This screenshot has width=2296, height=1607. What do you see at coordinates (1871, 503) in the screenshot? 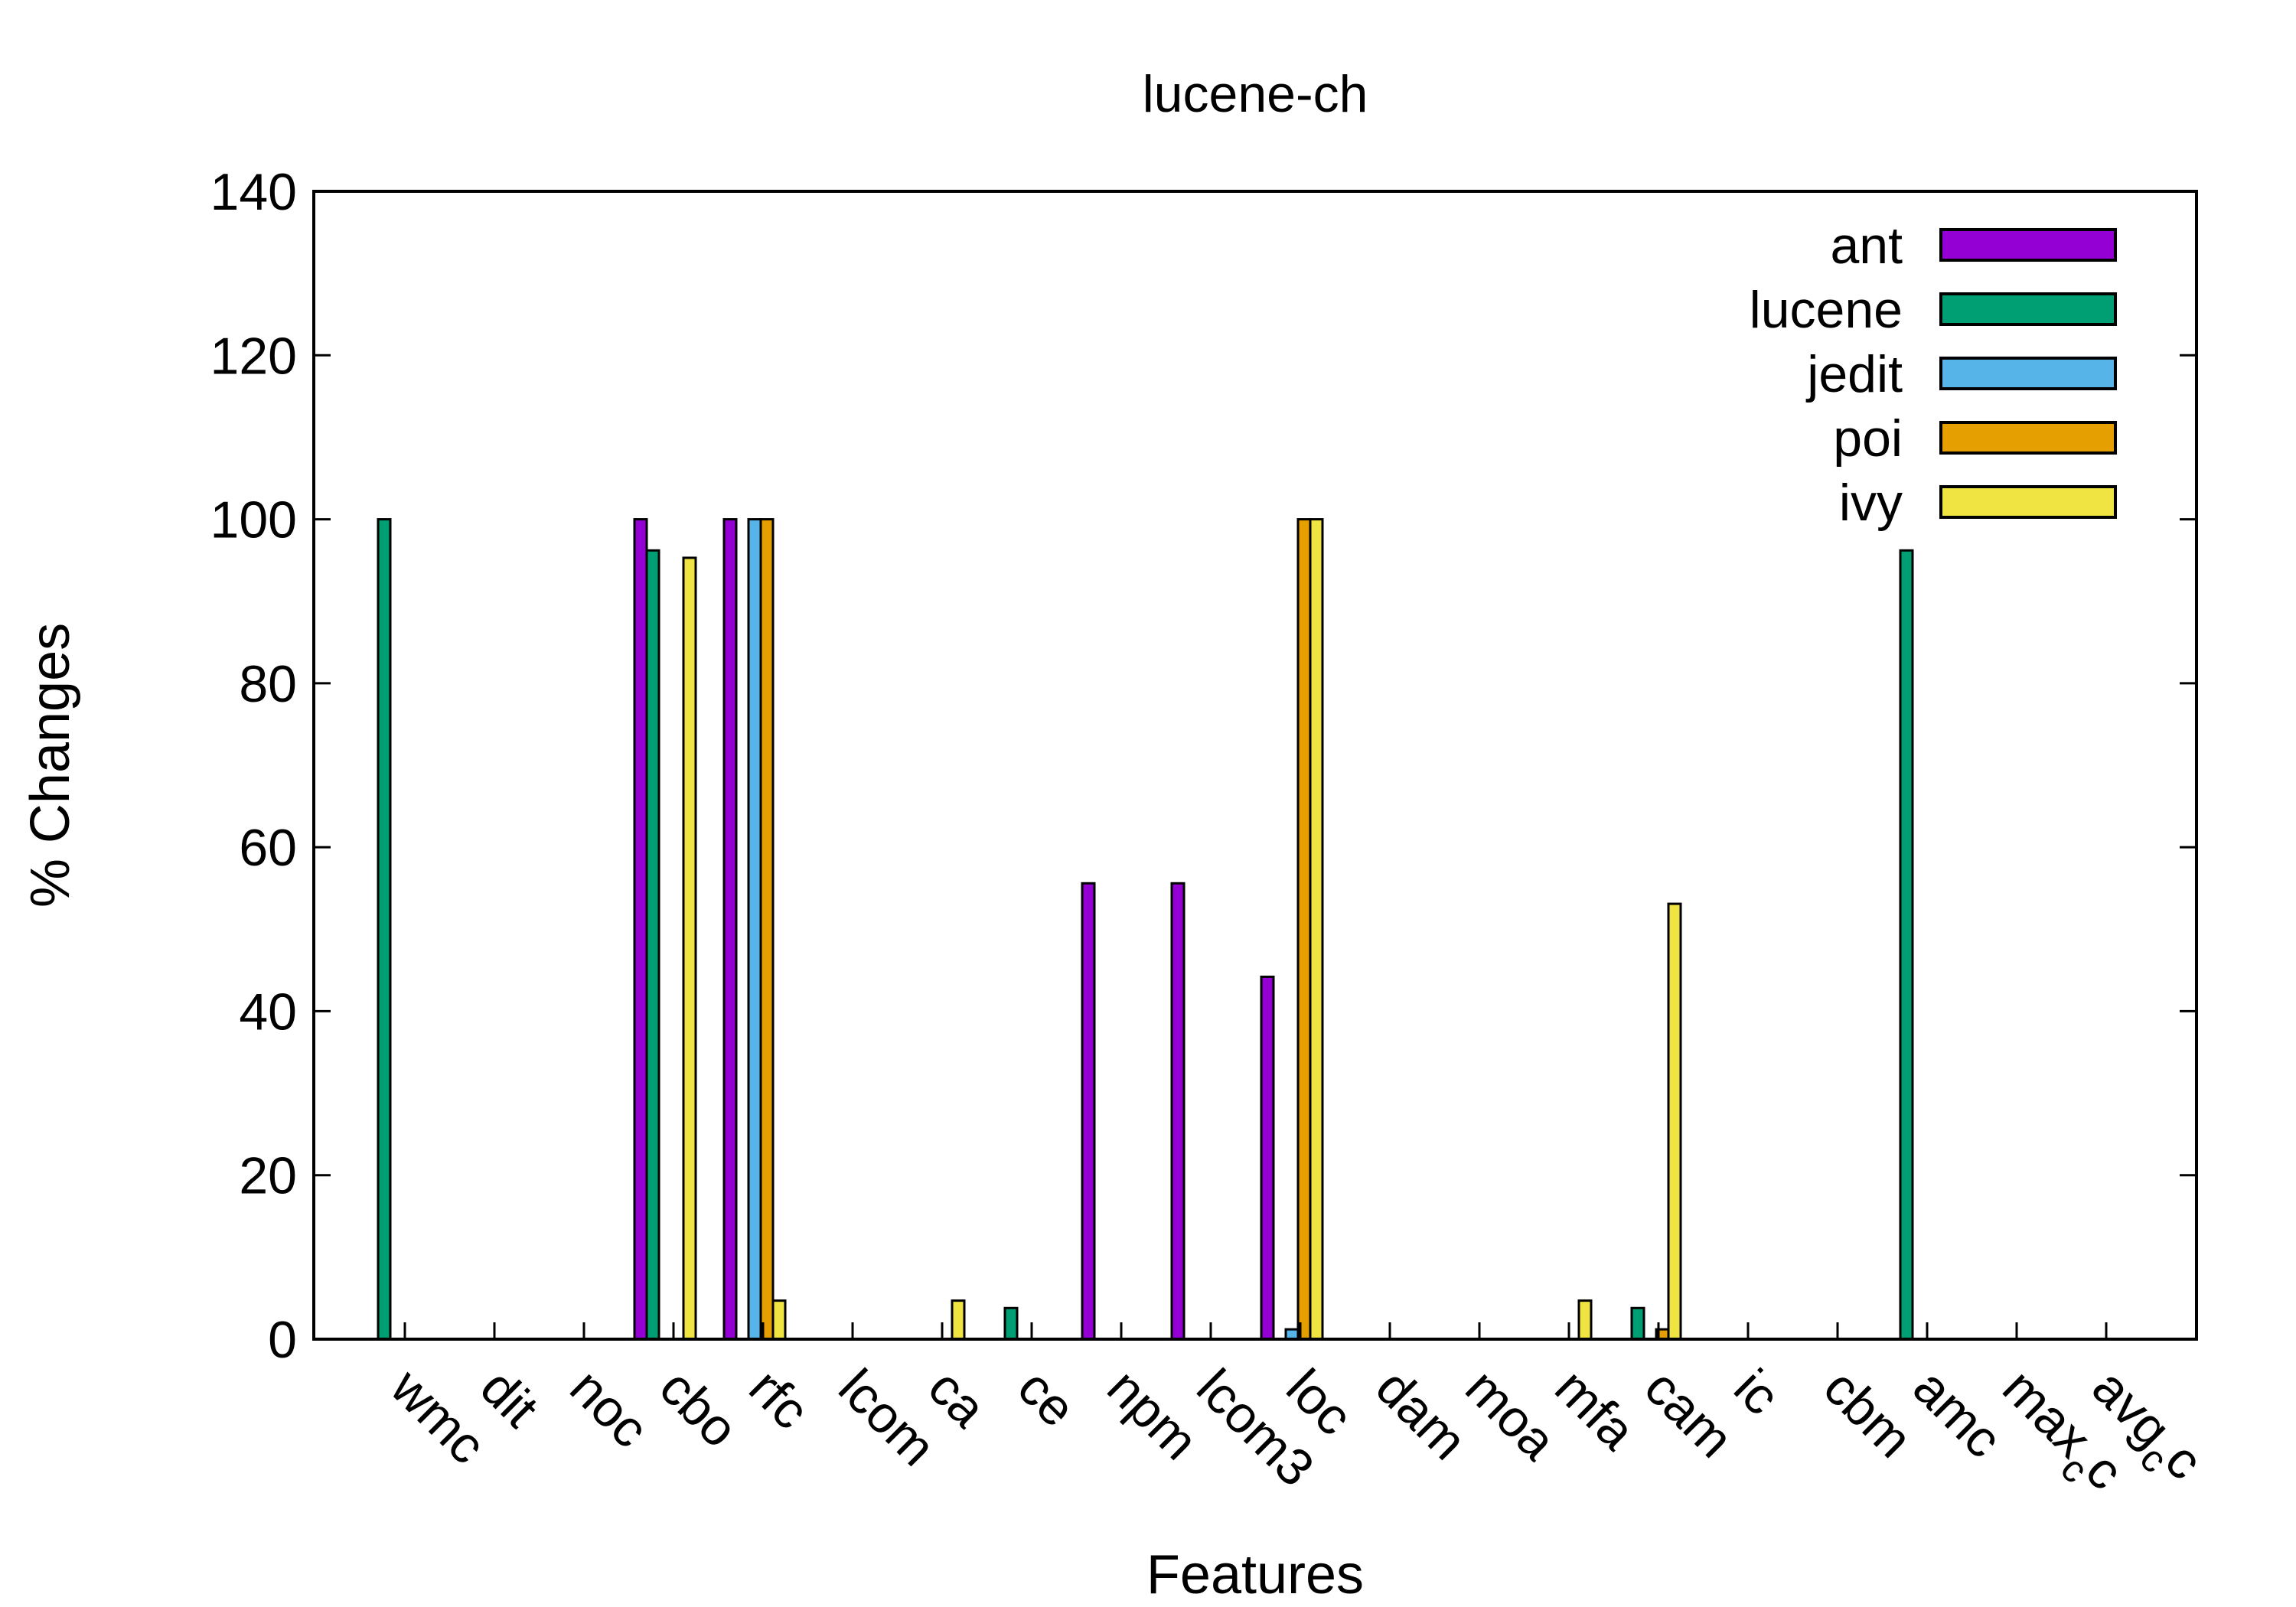
I see `legend-label: ivy` at bounding box center [1871, 503].